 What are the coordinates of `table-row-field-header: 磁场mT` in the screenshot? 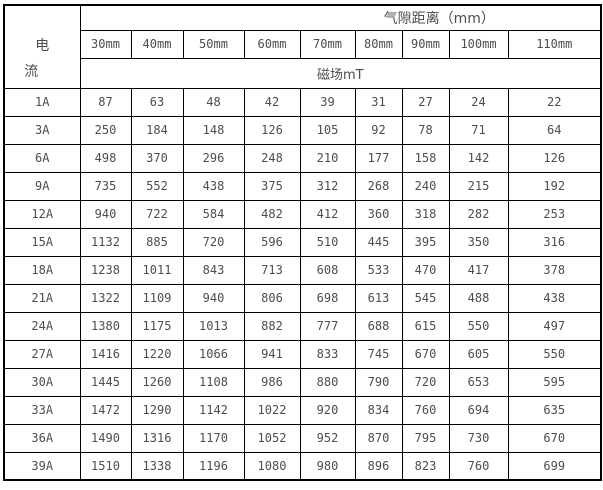 It's located at (303, 73).